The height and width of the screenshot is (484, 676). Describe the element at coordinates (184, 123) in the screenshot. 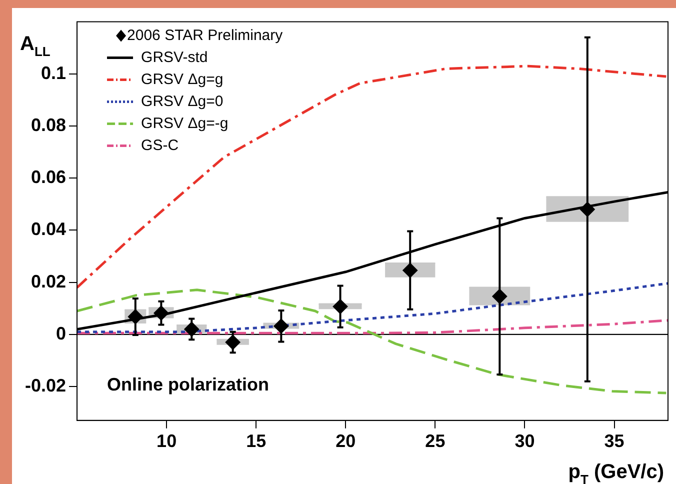

I see `legend-label: GRSV Δg=-g` at that location.